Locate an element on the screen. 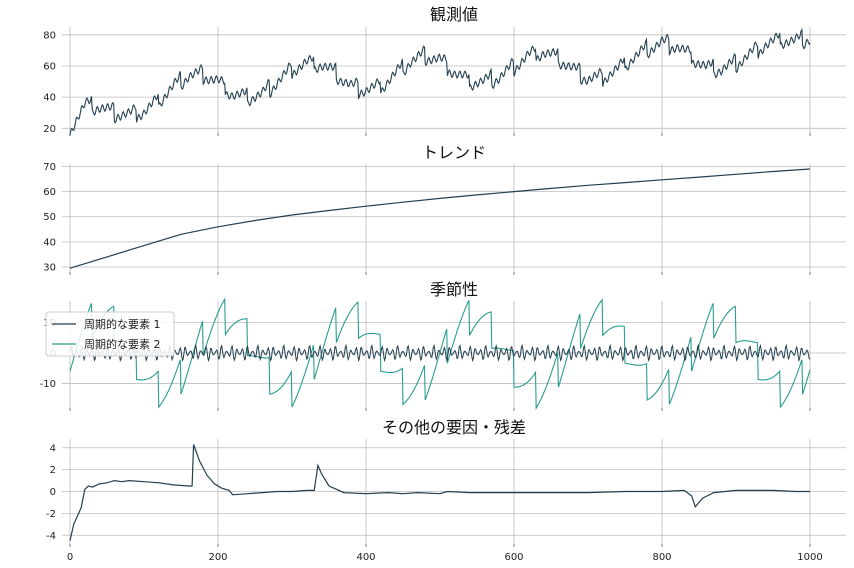 This screenshot has width=854, height=568. legend-box is located at coordinates (110, 334).